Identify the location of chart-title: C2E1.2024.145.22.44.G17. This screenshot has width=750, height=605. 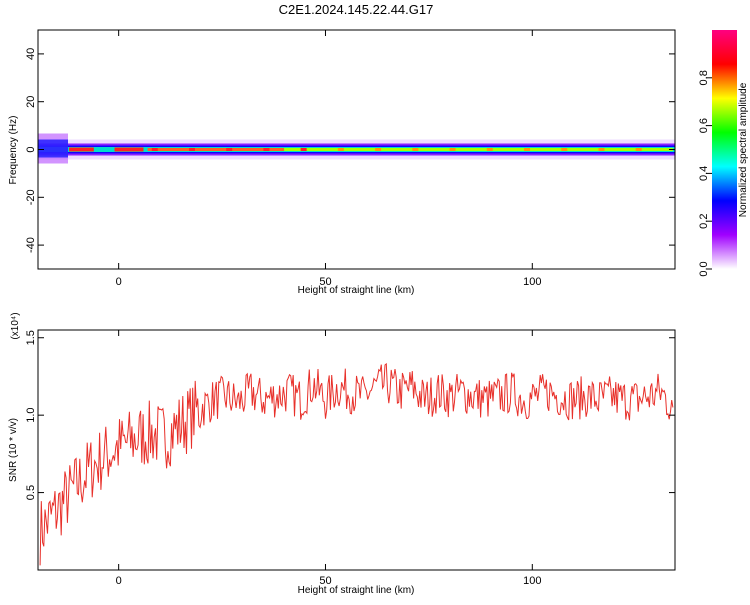
(356, 9).